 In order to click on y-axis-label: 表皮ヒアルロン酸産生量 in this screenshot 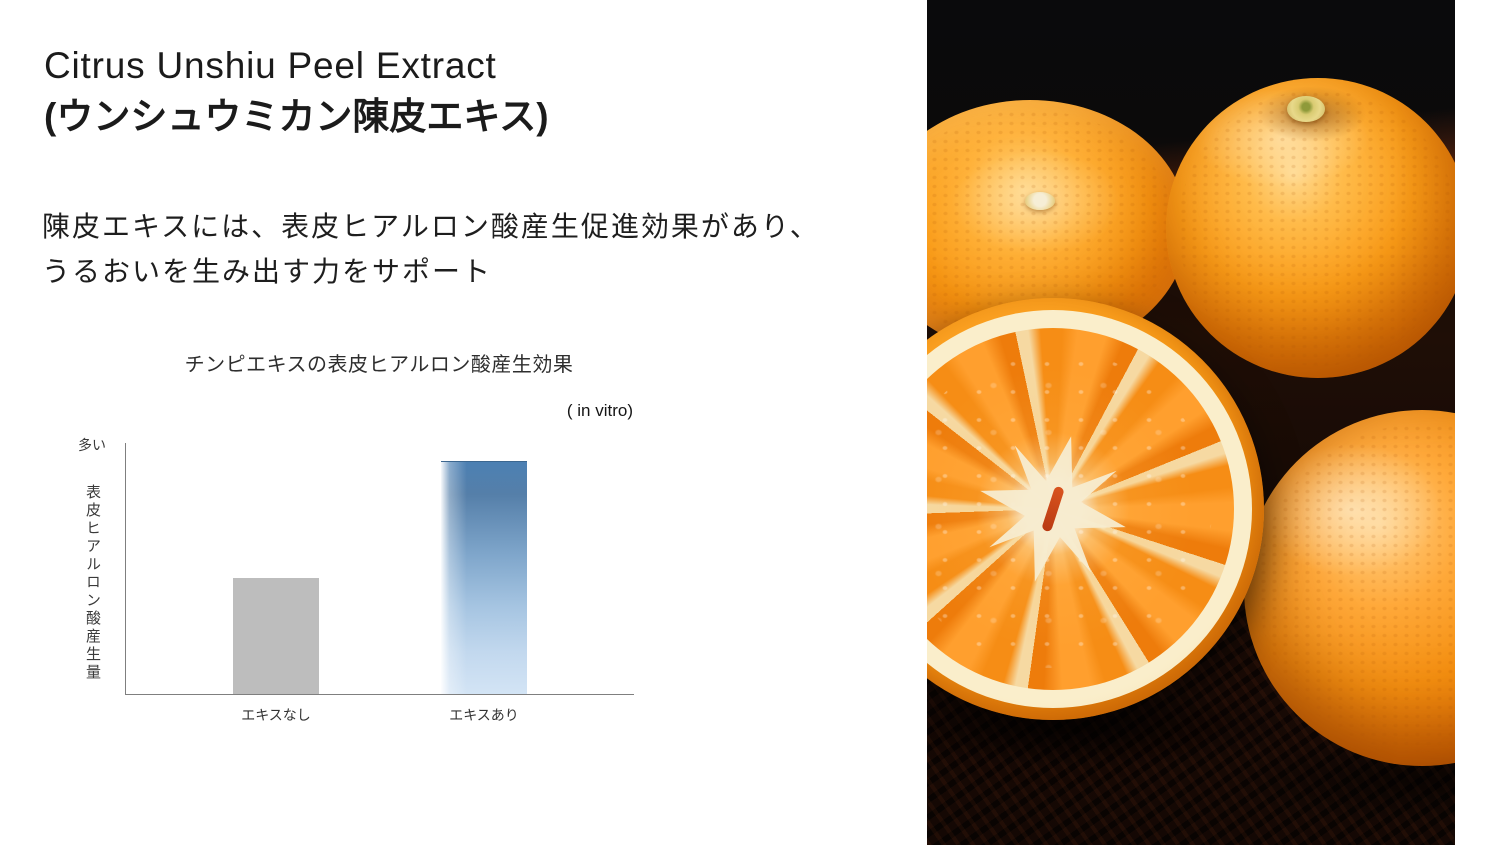, I will do `click(92, 583)`.